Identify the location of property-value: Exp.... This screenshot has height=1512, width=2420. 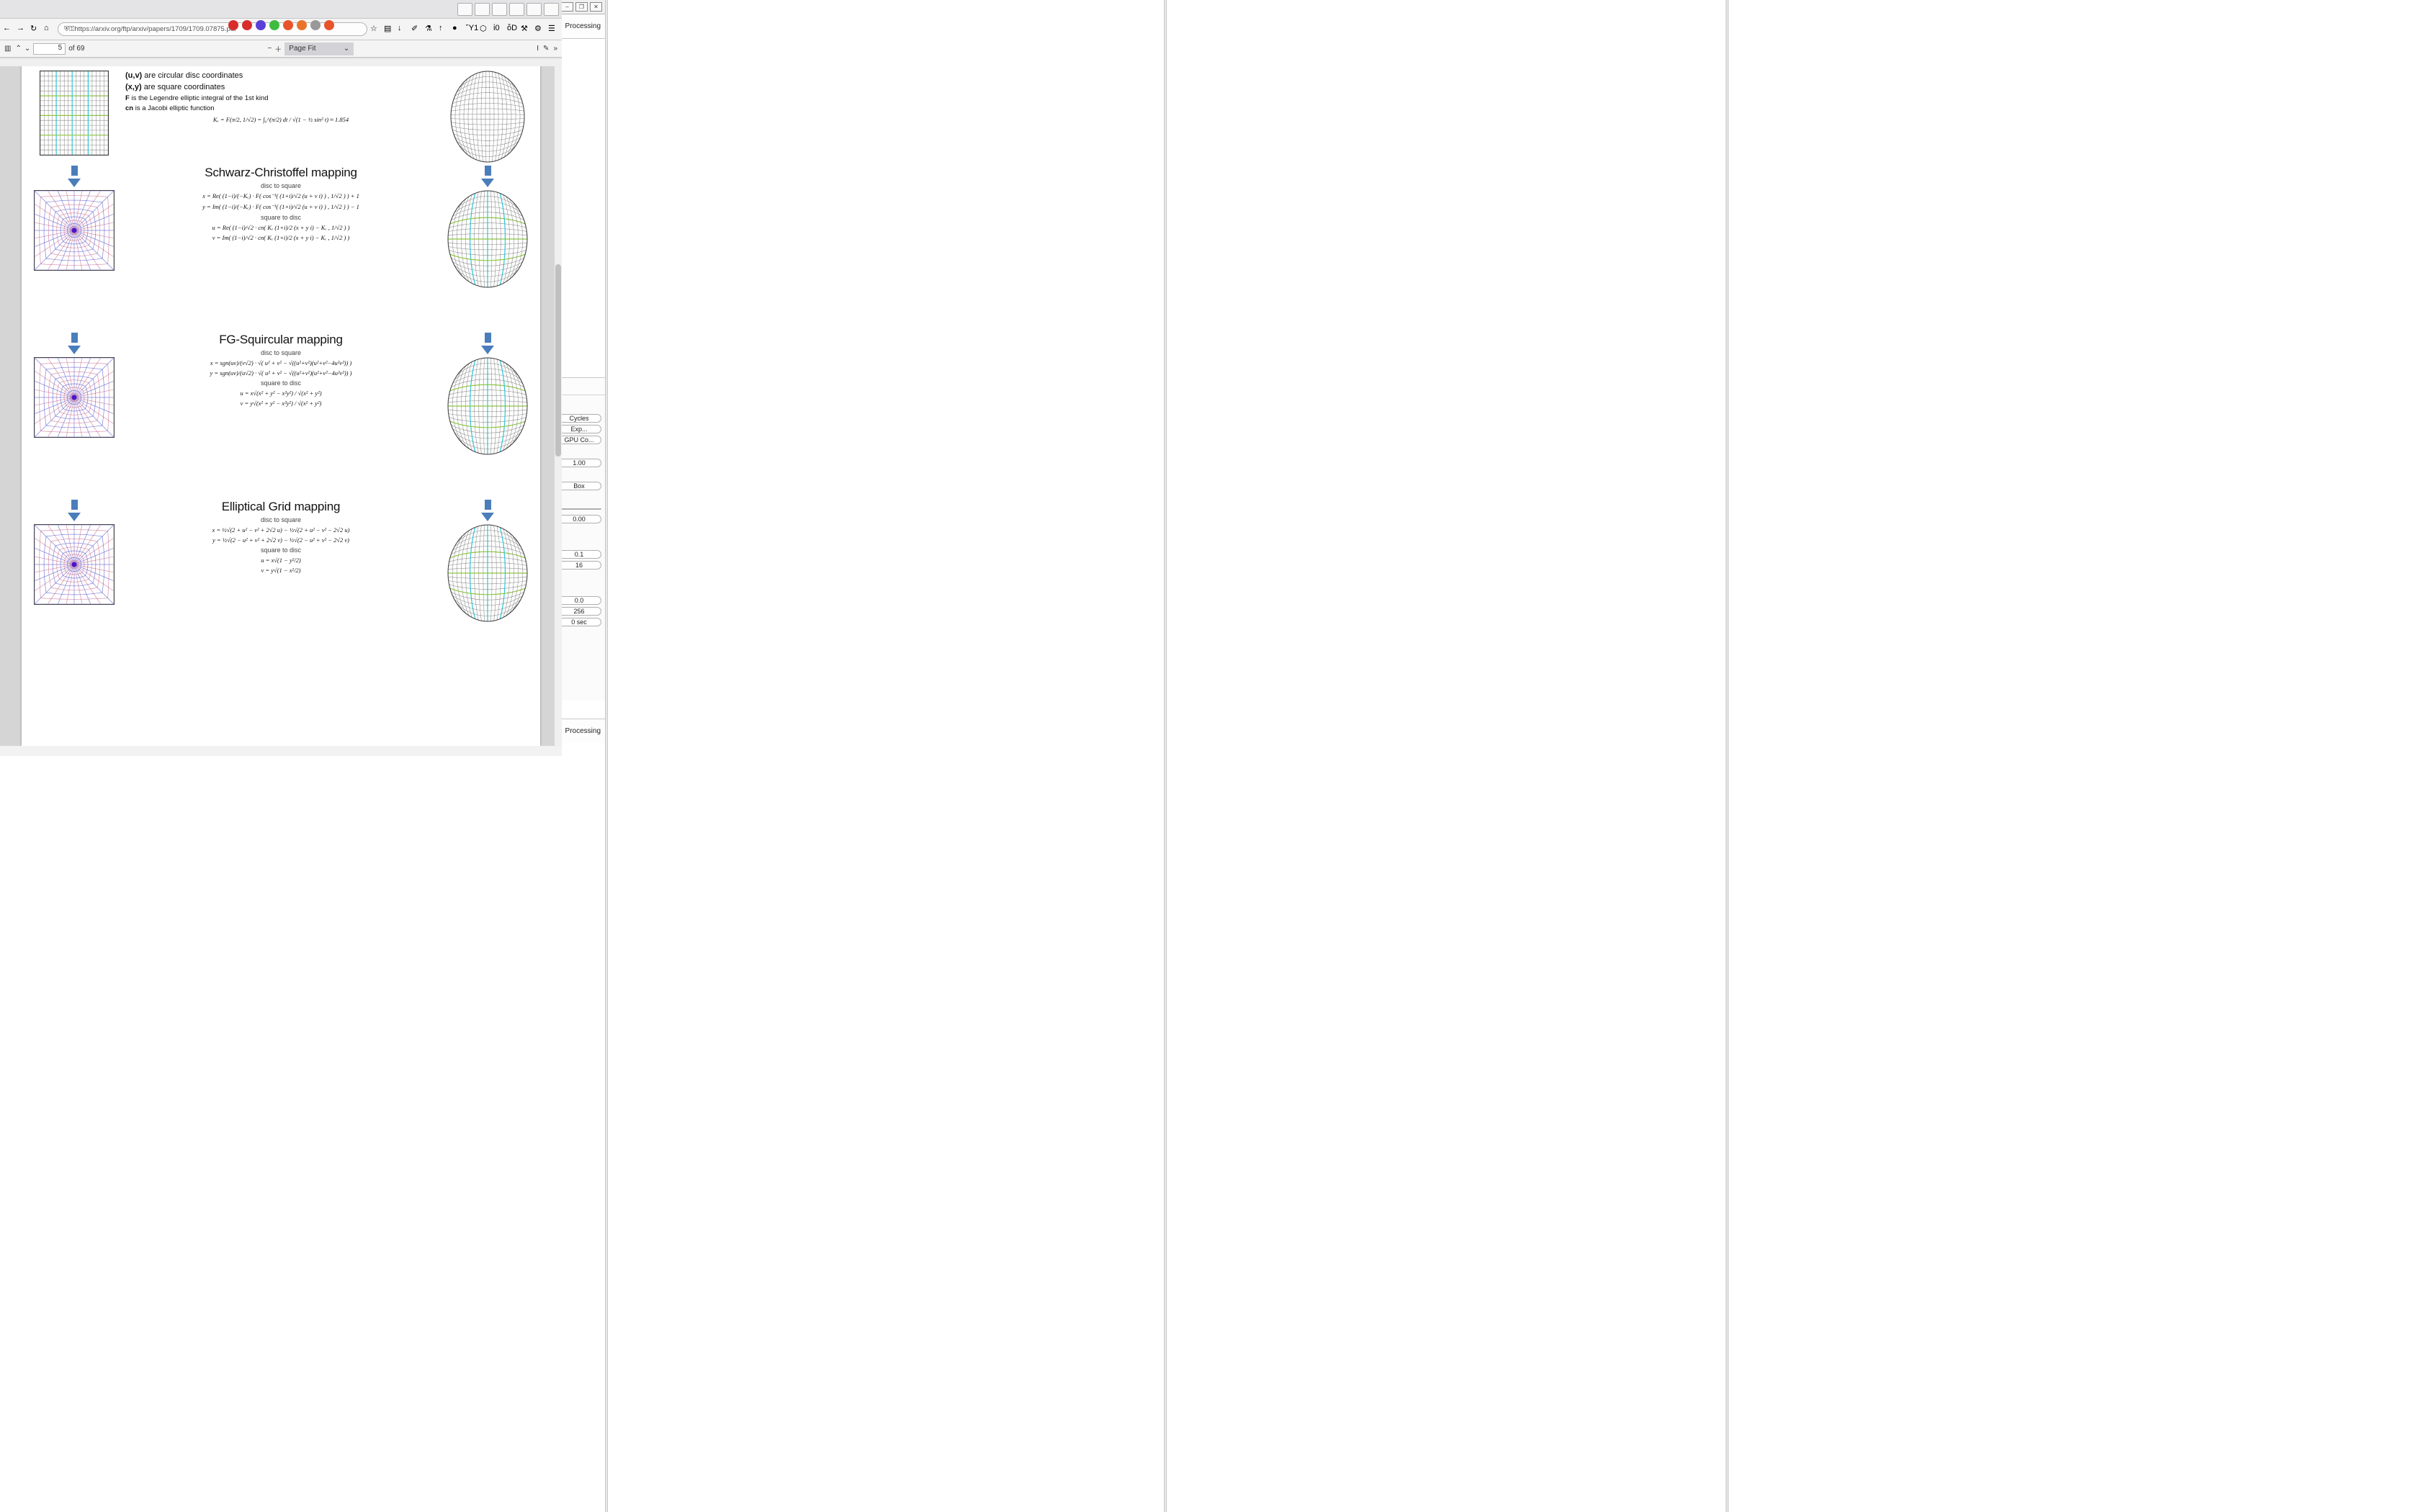
(579, 429).